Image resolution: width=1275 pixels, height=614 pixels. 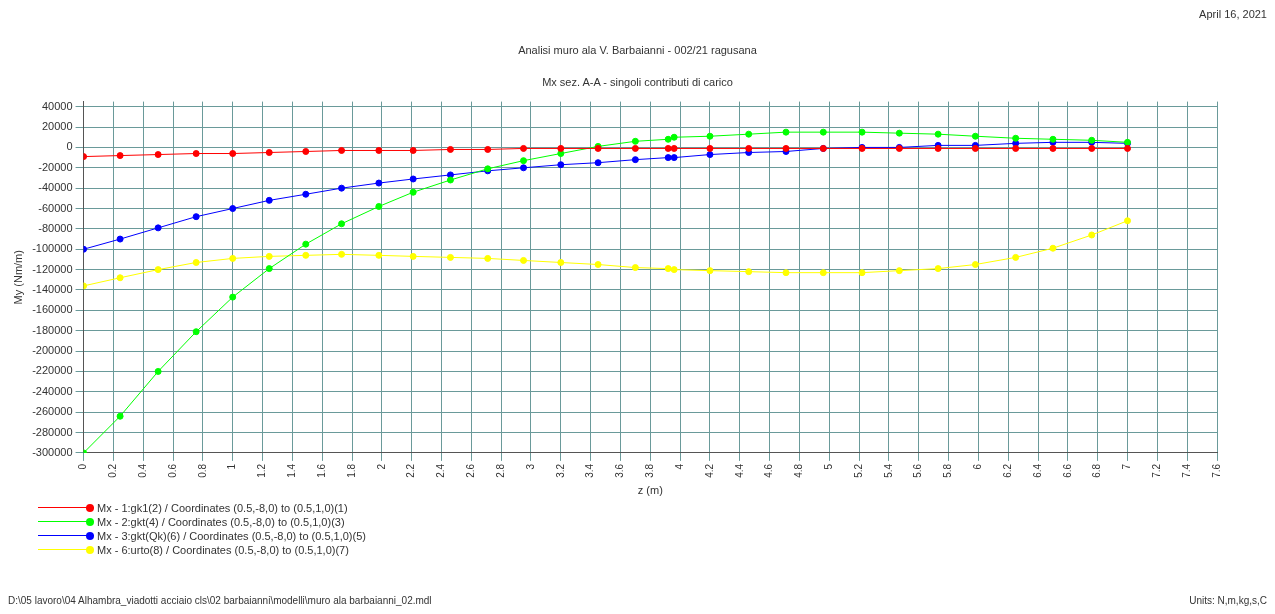 What do you see at coordinates (202, 470) in the screenshot?
I see `x-tick-label: 0.8` at bounding box center [202, 470].